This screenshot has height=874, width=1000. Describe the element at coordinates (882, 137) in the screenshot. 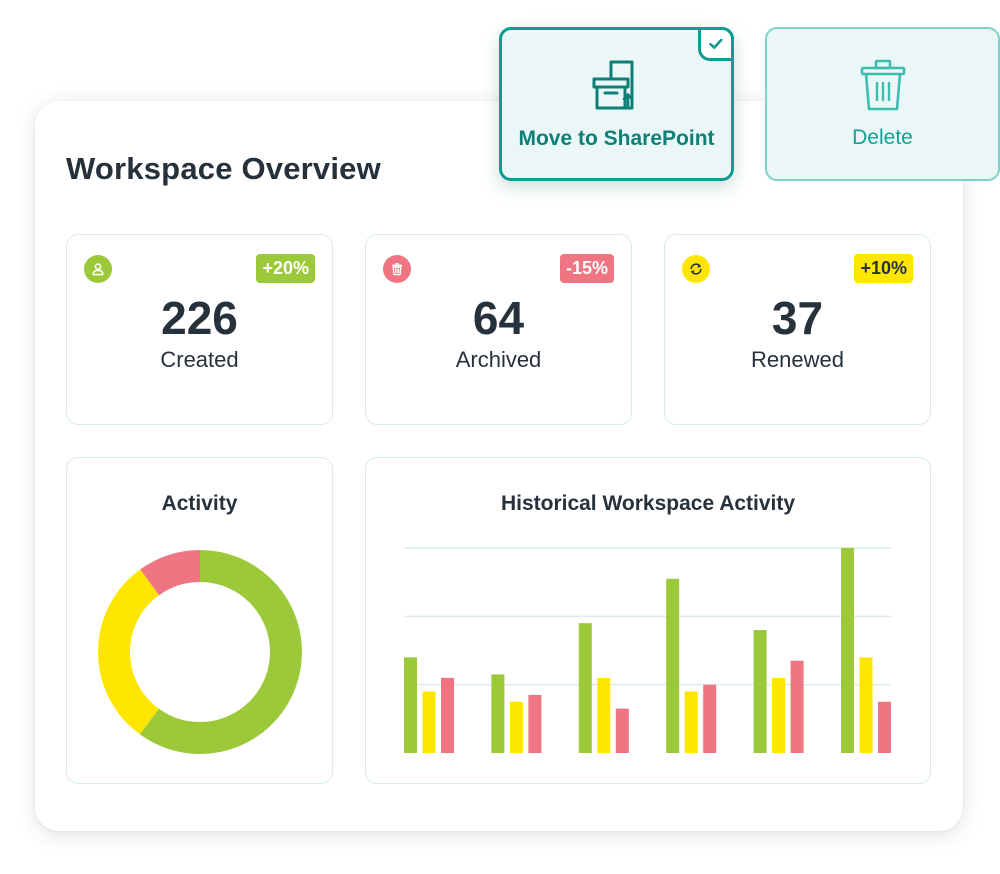

I see `action-label: Delete` at that location.